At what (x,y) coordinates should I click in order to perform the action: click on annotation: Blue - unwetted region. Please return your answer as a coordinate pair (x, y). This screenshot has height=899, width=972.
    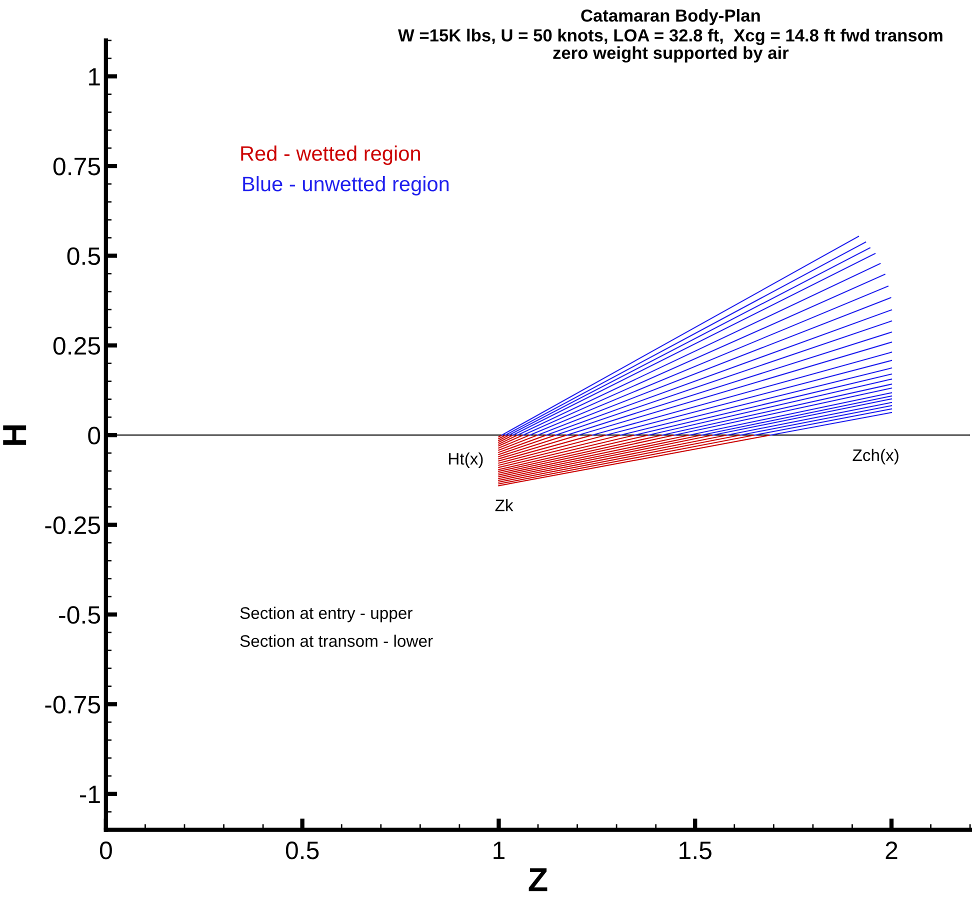
    Looking at the image, I should click on (346, 186).